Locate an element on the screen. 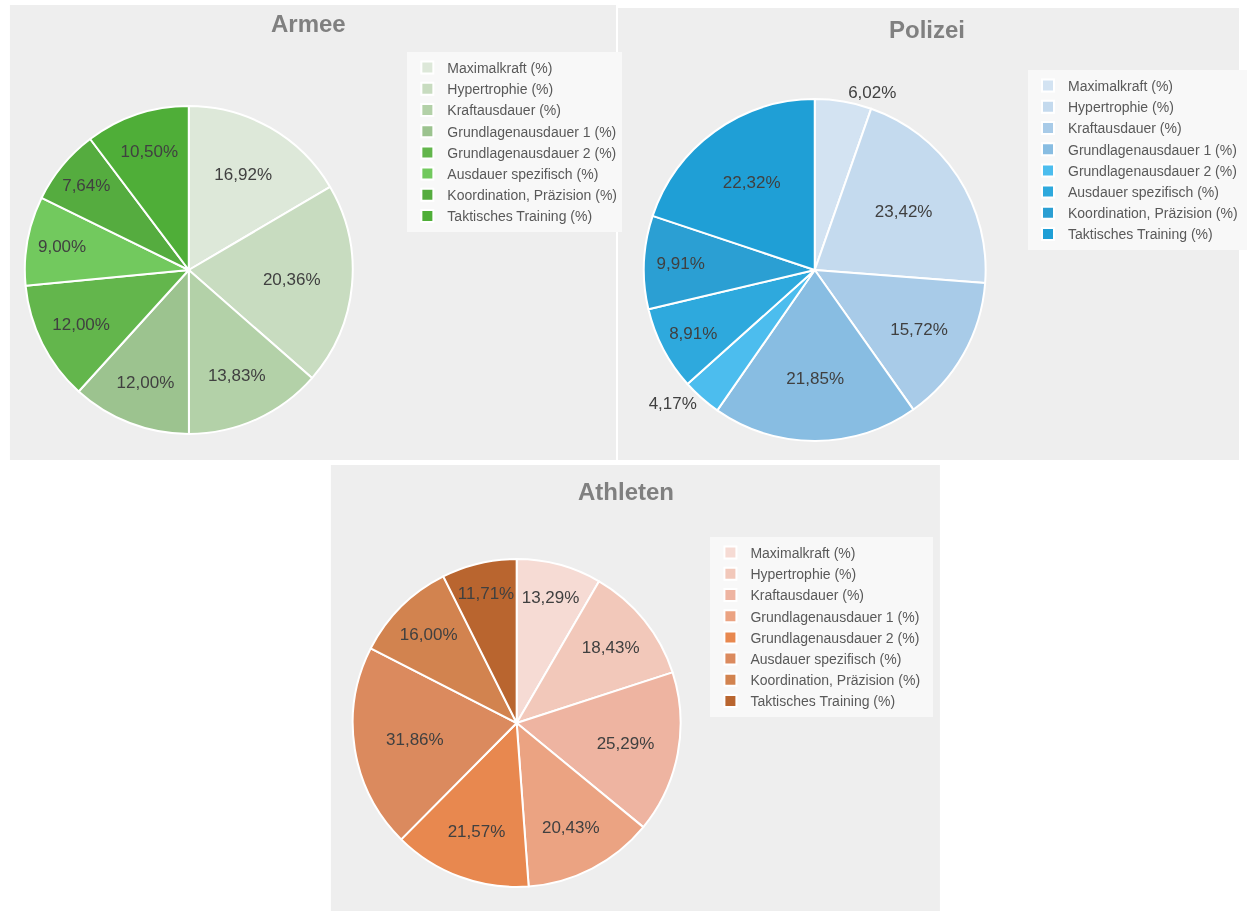  data-label: 6,02% is located at coordinates (872, 92).